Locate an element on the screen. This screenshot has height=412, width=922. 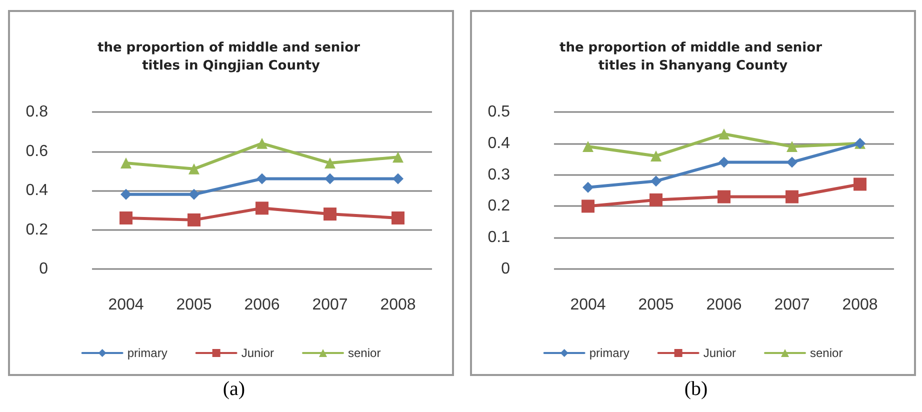
text: (a) is located at coordinates (234, 389).